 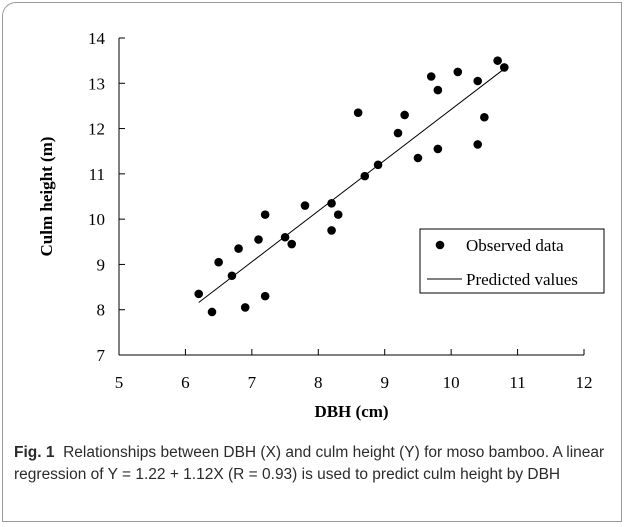 What do you see at coordinates (96, 83) in the screenshot?
I see `y-tick-label: 13` at bounding box center [96, 83].